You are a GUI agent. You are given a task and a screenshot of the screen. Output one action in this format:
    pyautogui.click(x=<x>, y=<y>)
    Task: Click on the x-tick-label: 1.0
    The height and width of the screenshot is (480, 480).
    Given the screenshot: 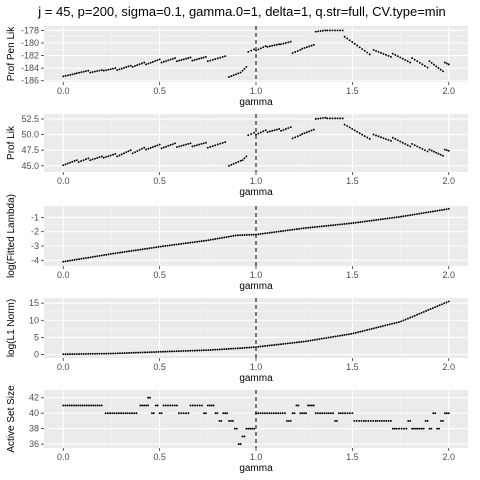 What is the action you would take?
    pyautogui.click(x=256, y=181)
    